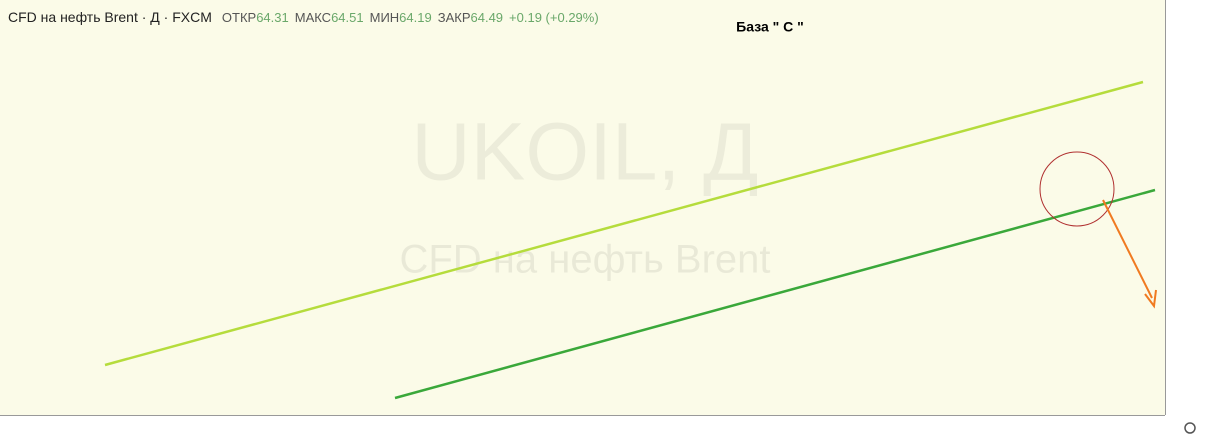 The height and width of the screenshot is (442, 1215). Describe the element at coordinates (582, 428) in the screenshot. I see `time-axis` at that location.